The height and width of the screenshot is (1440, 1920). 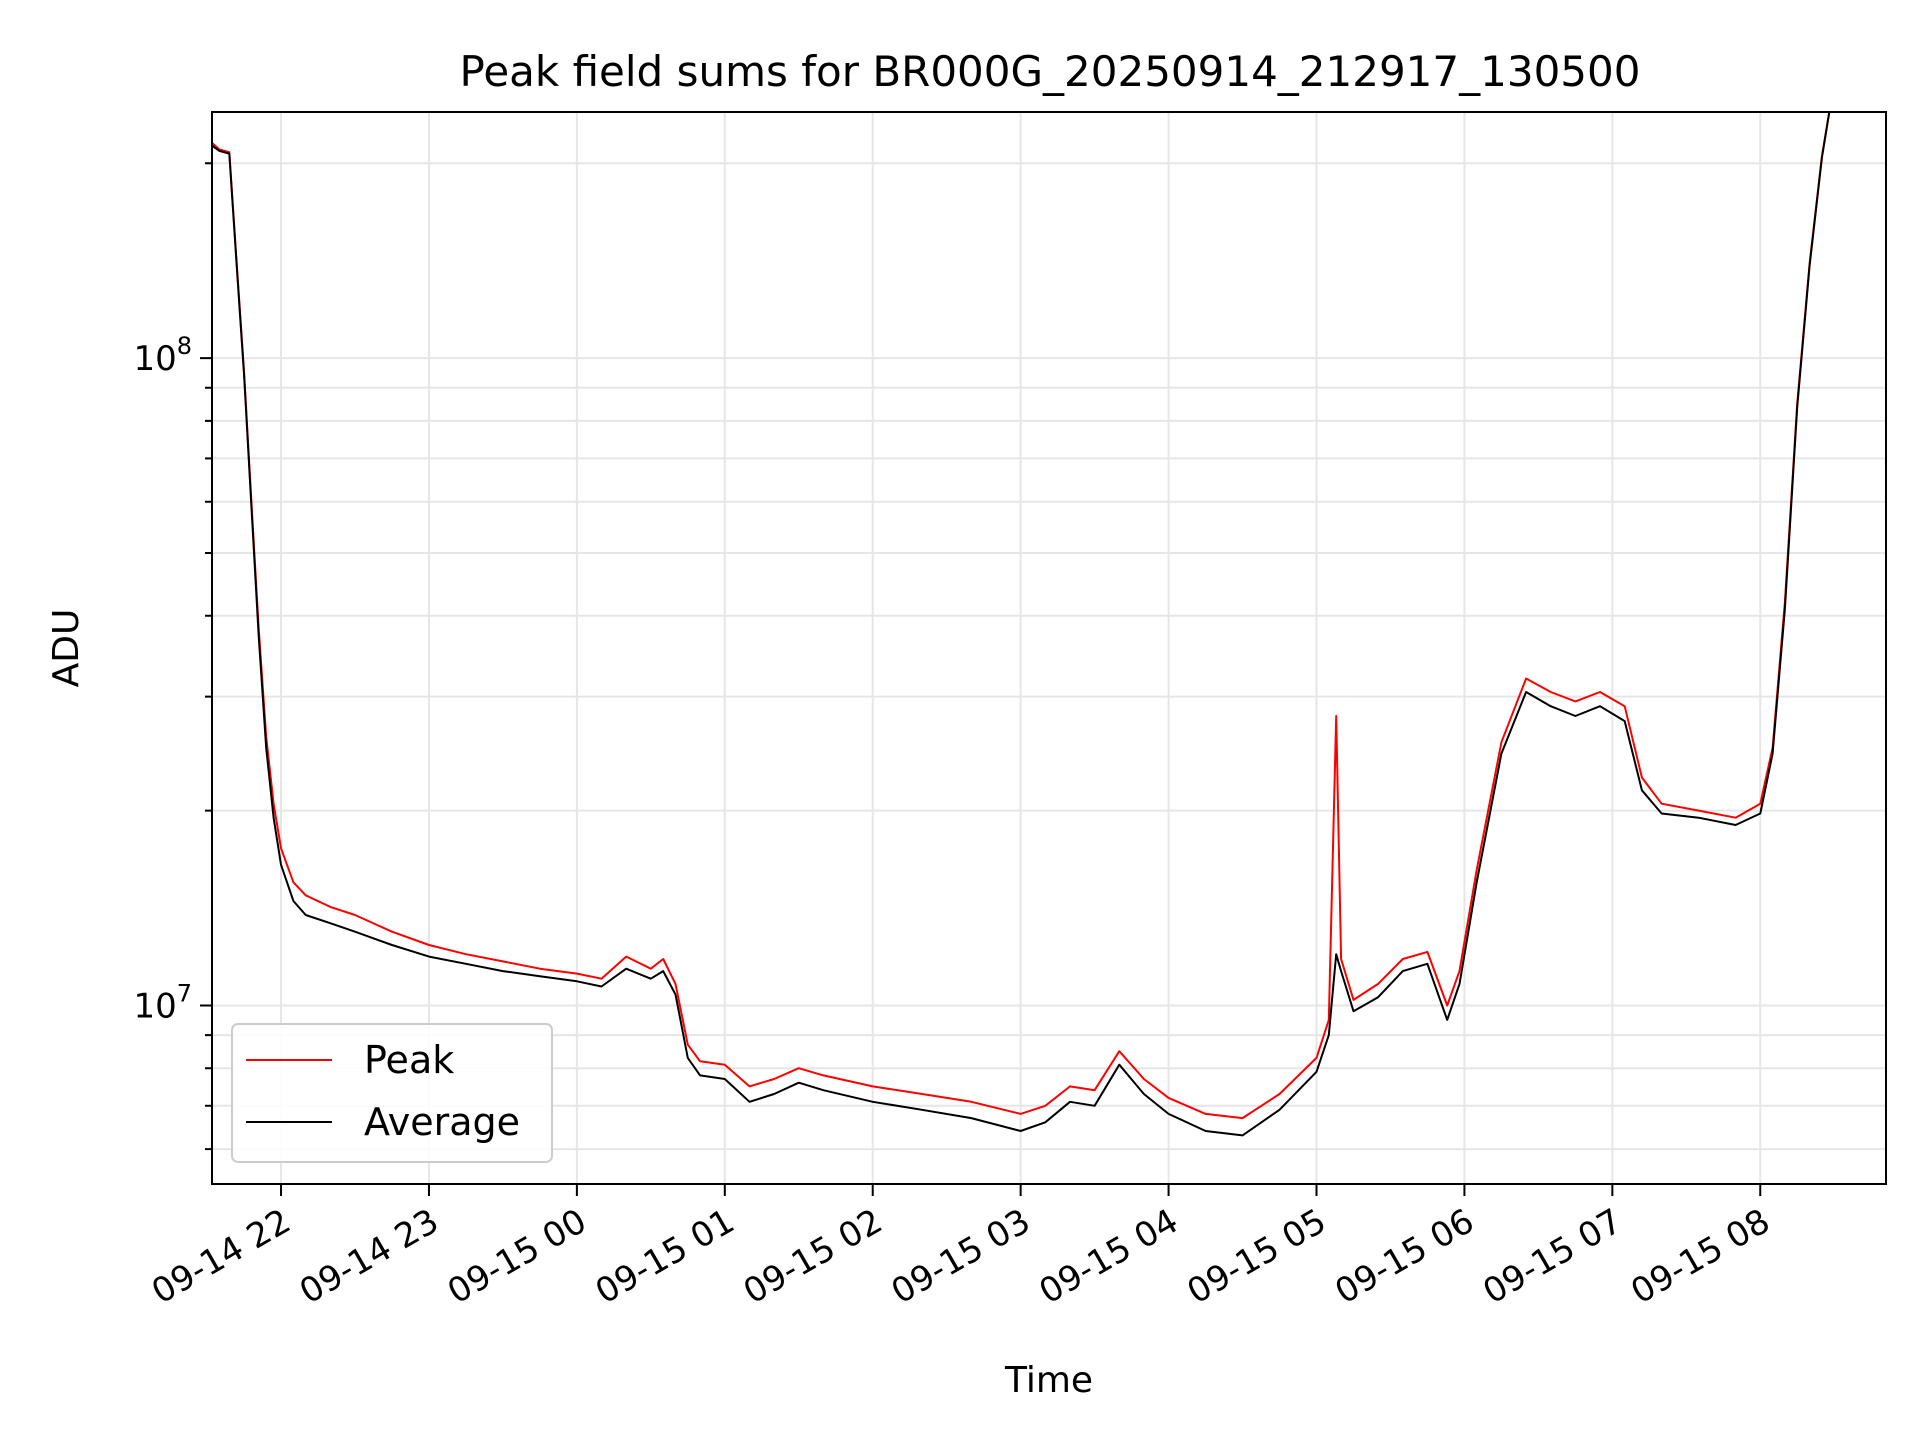 I want to click on y-tick-label: 10⁷, so click(x=162, y=1003).